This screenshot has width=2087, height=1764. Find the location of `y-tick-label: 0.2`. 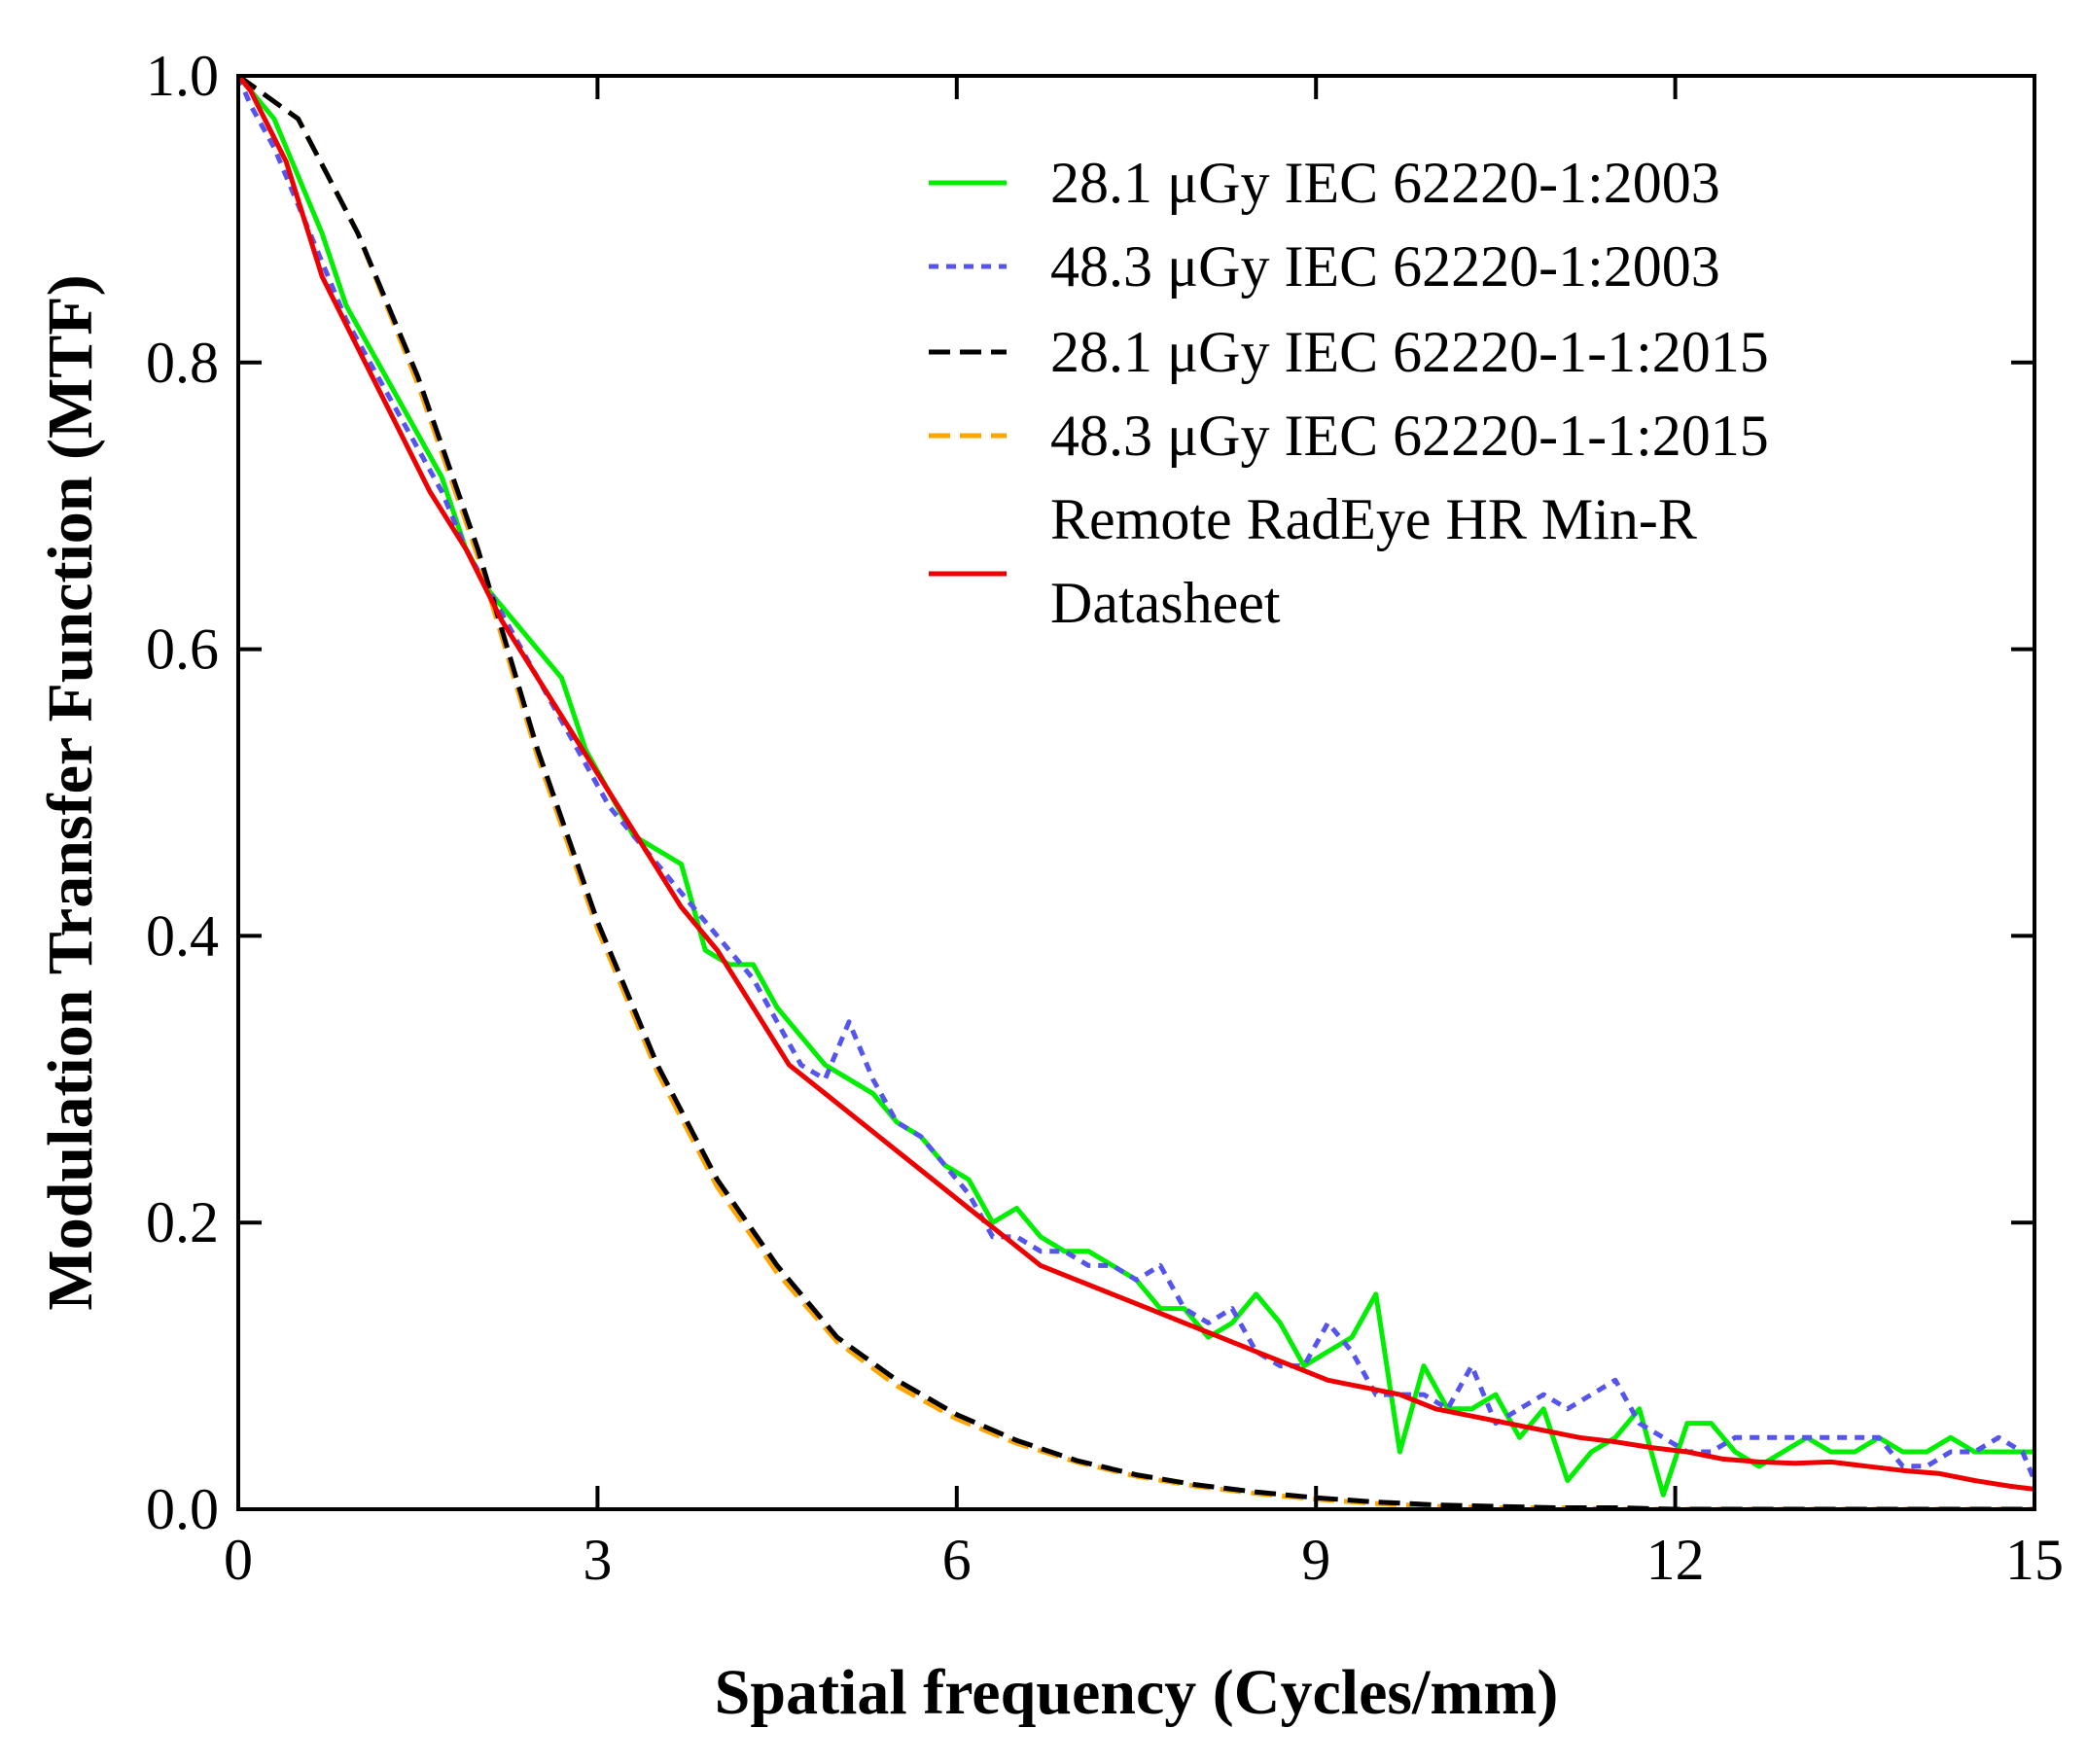

y-tick-label: 0.2 is located at coordinates (182, 1222).